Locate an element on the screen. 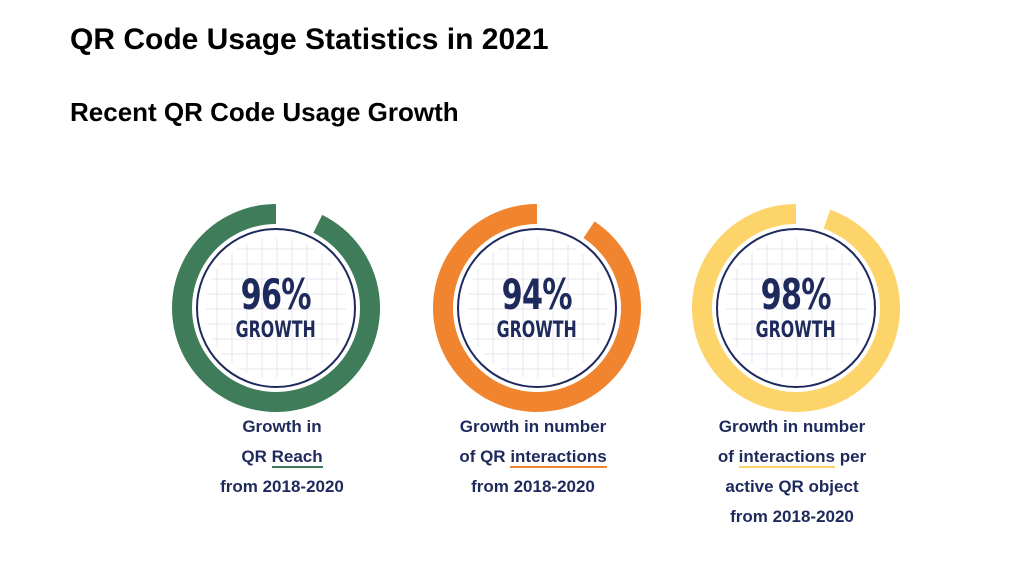  caption-line: of interactions per is located at coordinates (792, 457).